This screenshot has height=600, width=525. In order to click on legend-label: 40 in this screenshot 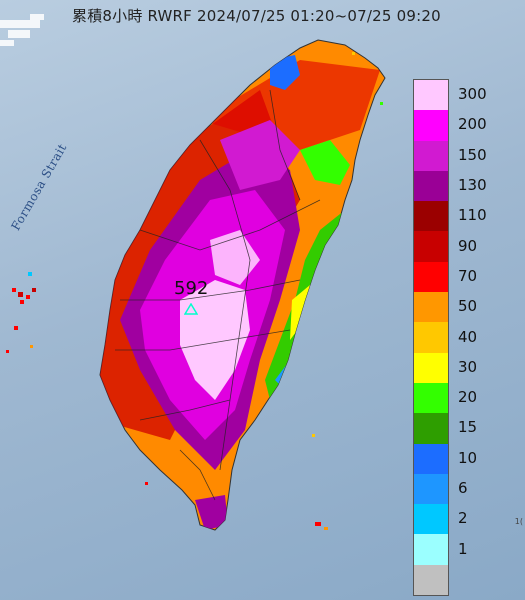, I will do `click(468, 336)`.